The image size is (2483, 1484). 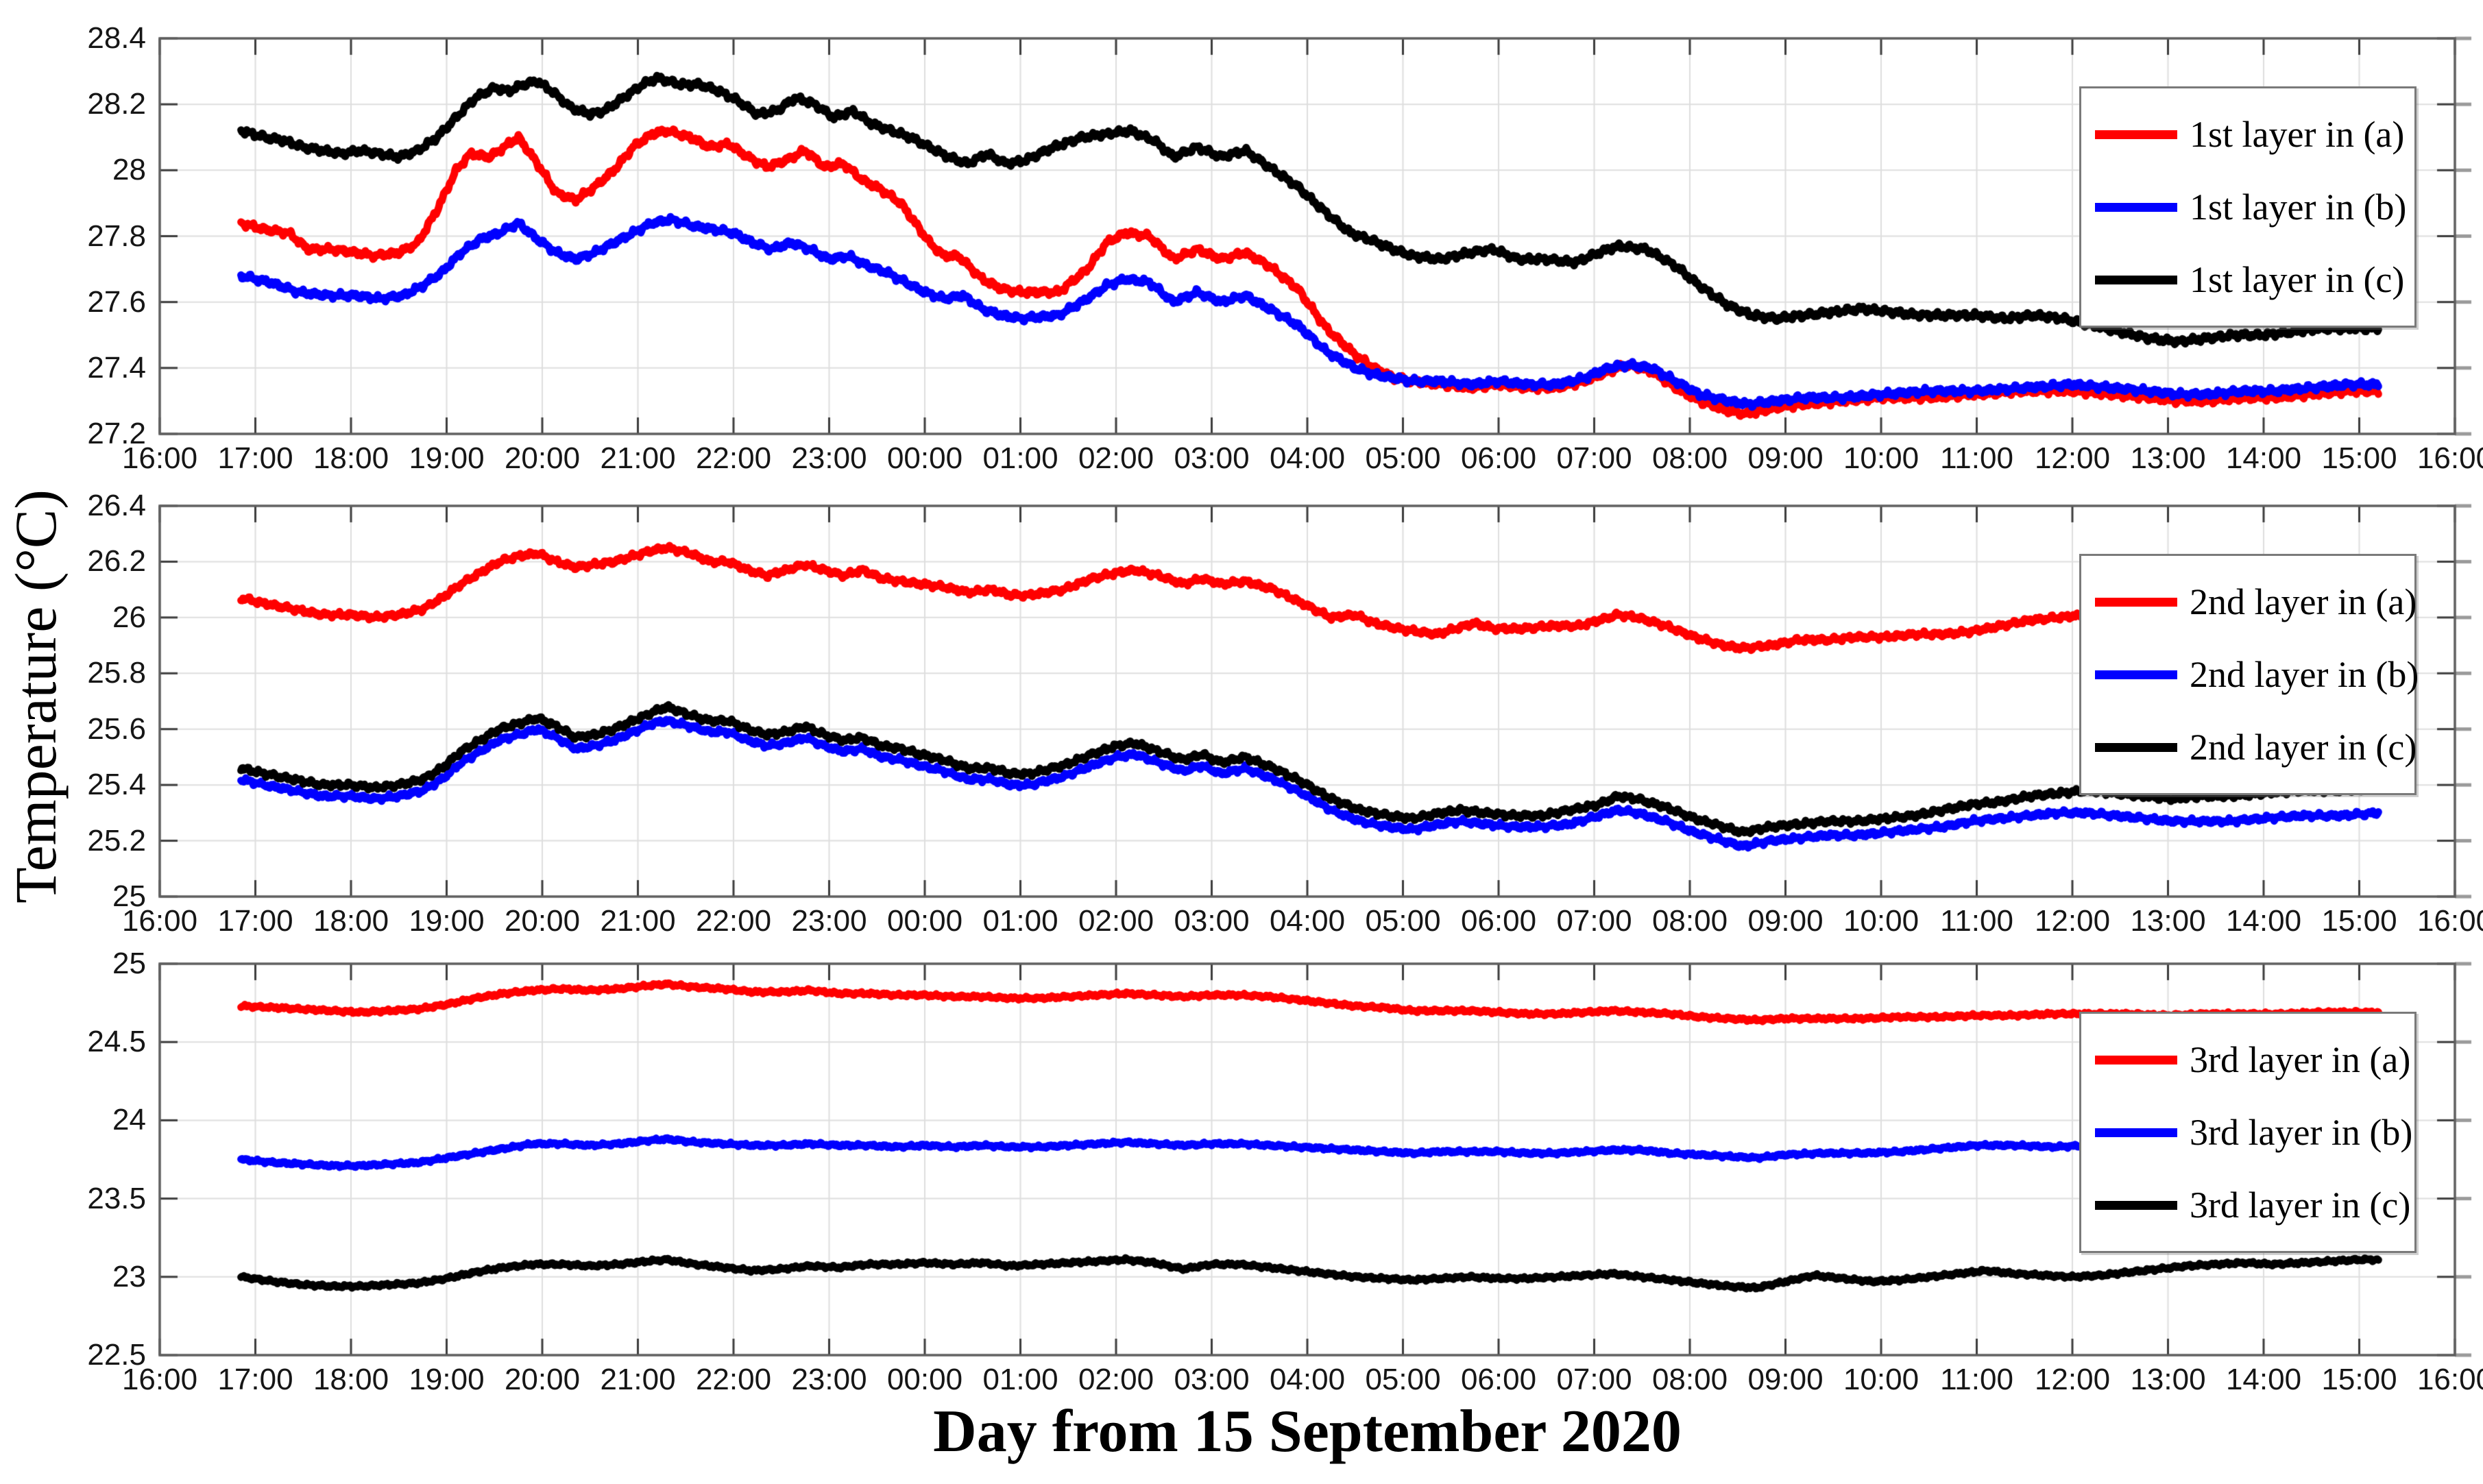 I want to click on legend-item: 1st layer in (a), so click(x=2250, y=134).